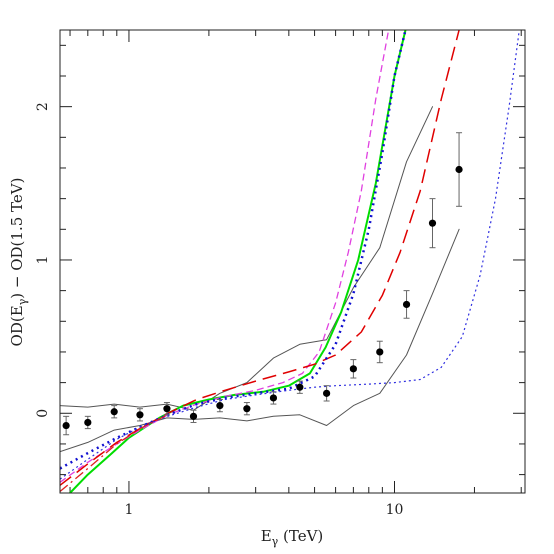 The height and width of the screenshot is (554, 554). Describe the element at coordinates (395, 510) in the screenshot. I see `x-tick-label: 10` at that location.